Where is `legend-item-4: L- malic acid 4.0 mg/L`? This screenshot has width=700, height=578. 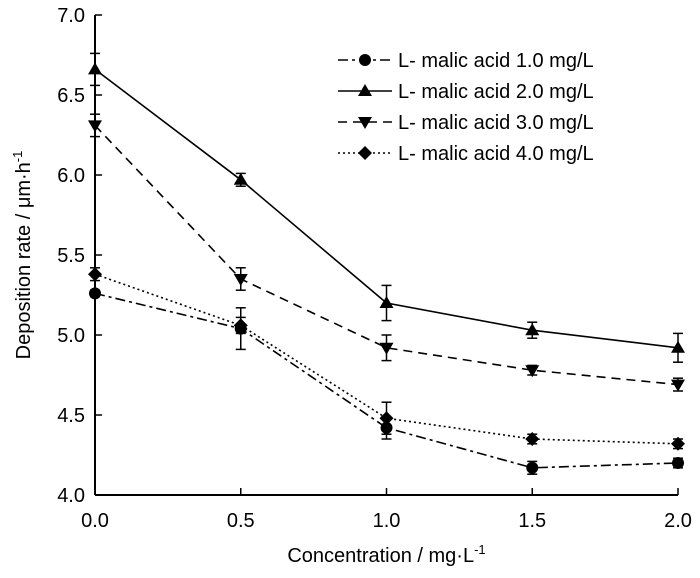 legend-item-4: L- malic acid 4.0 mg/L is located at coordinates (466, 154).